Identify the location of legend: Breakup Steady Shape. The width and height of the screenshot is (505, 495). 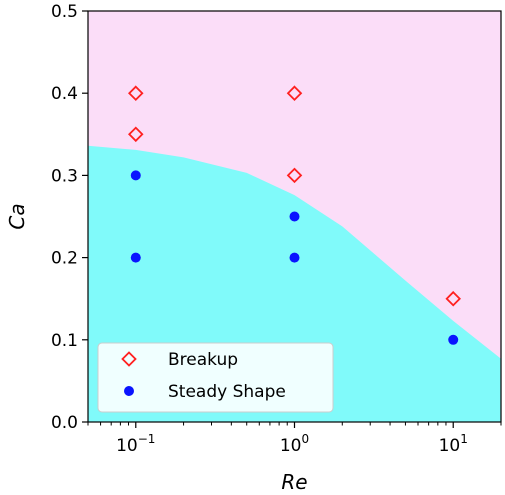
(215, 377).